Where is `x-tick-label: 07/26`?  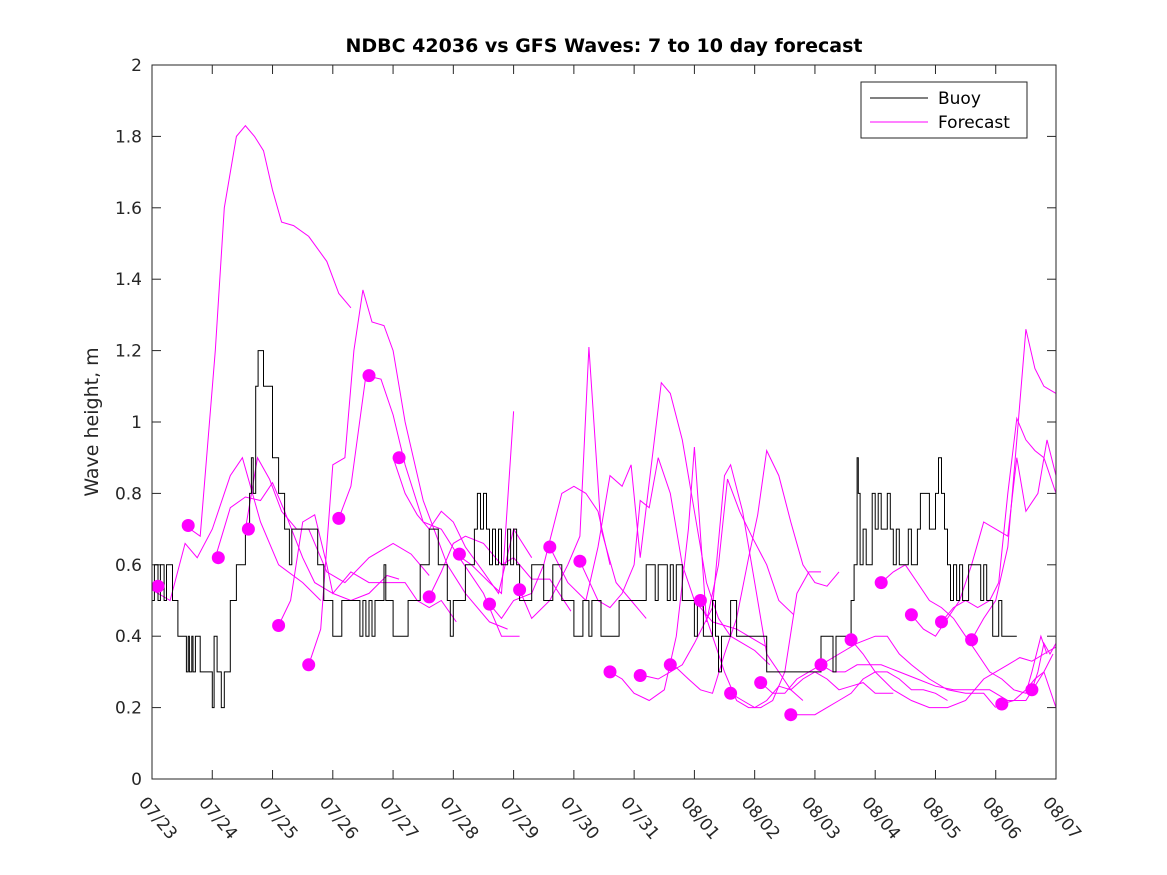 x-tick-label: 07/26 is located at coordinates (338, 818).